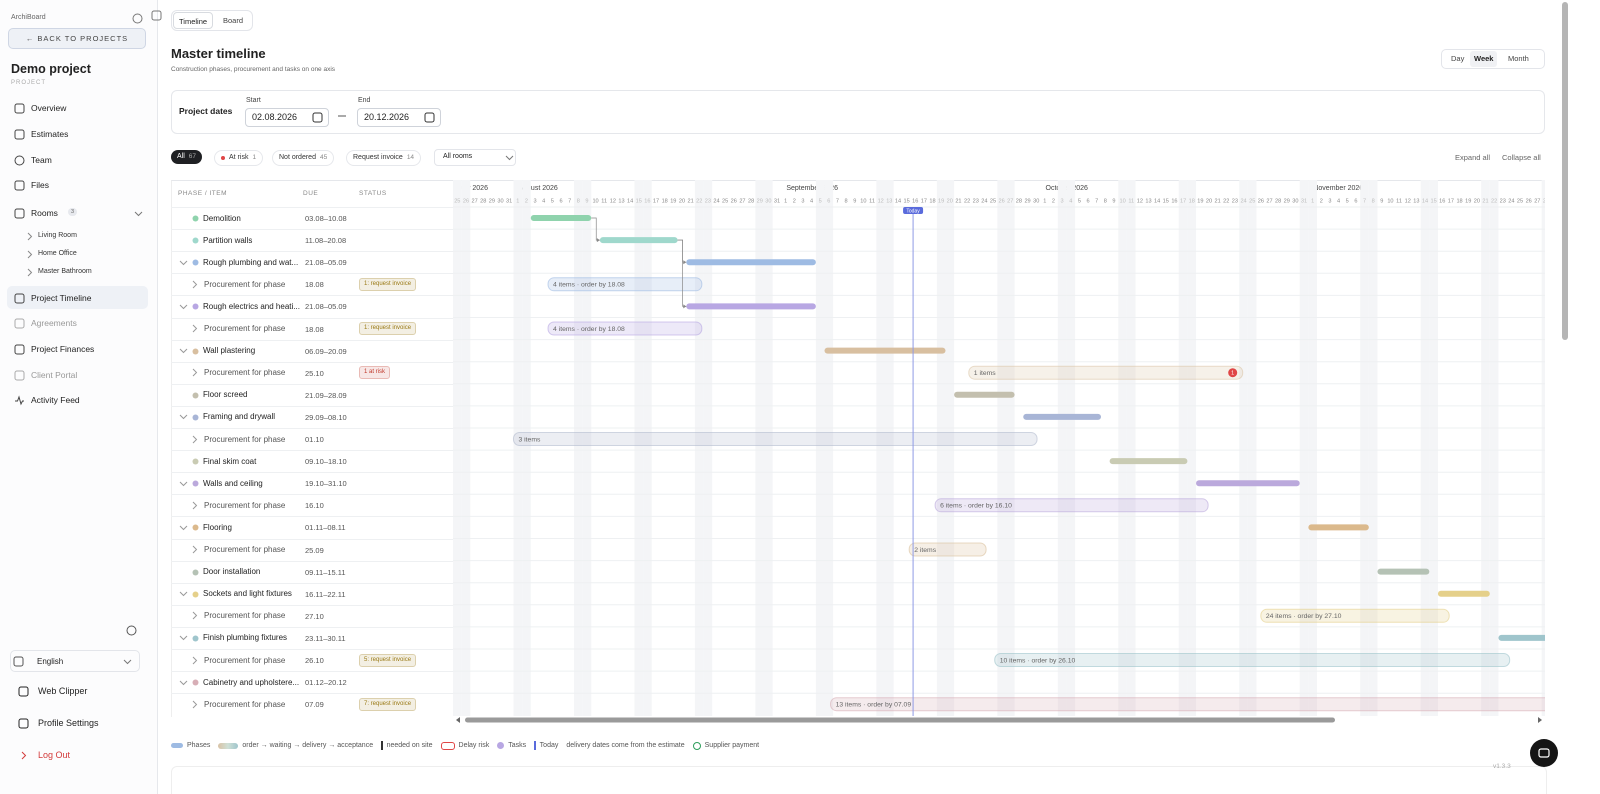 Image resolution: width=1600 pixels, height=794 pixels. What do you see at coordinates (239, 158) in the screenshot?
I see `filter-chip: At risk 1` at bounding box center [239, 158].